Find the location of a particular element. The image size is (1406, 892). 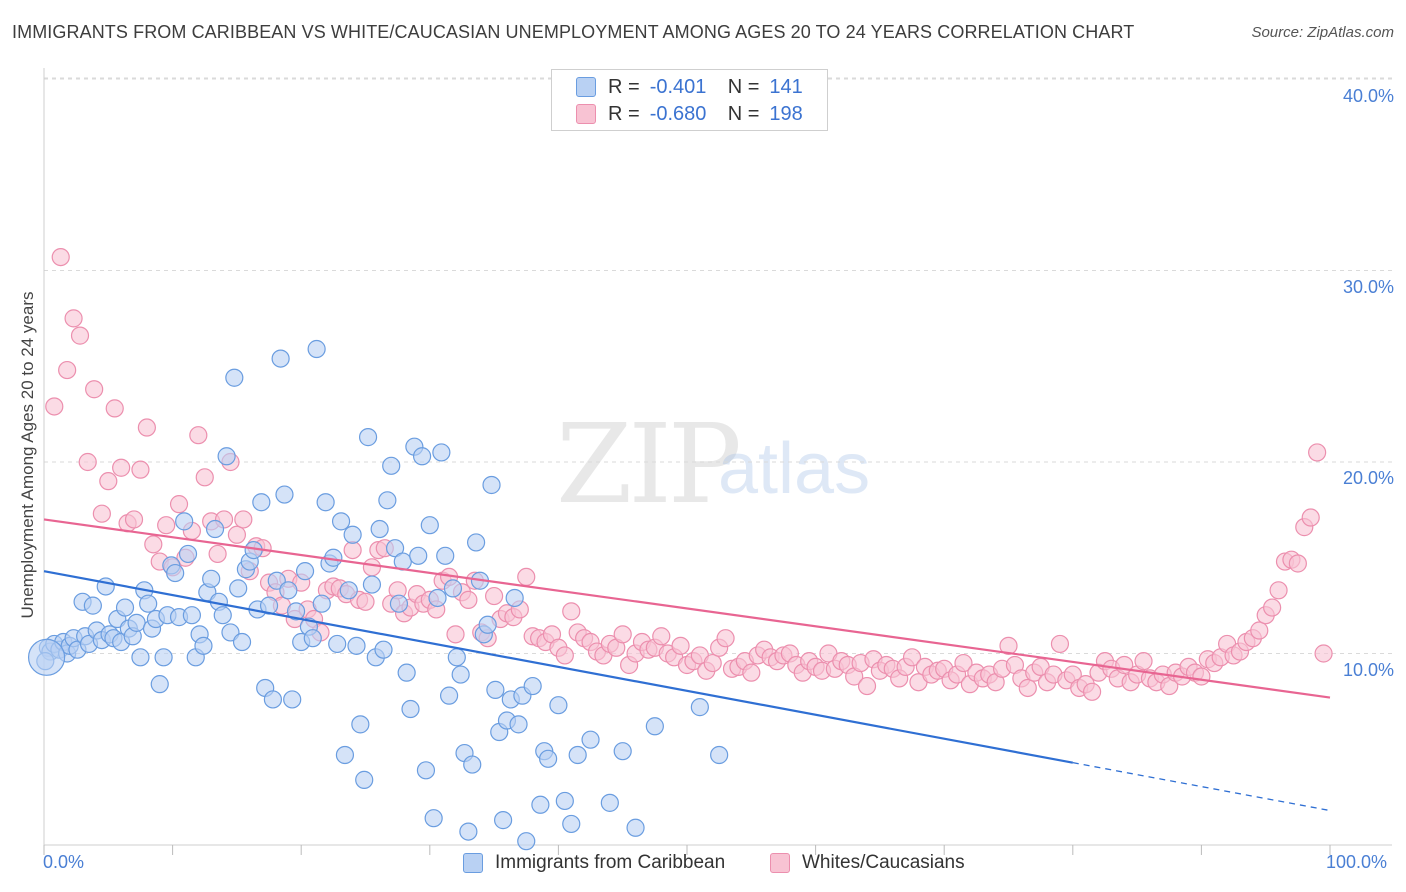

legend-label: Immigrants from Caribbean is located at coordinates (610, 862).